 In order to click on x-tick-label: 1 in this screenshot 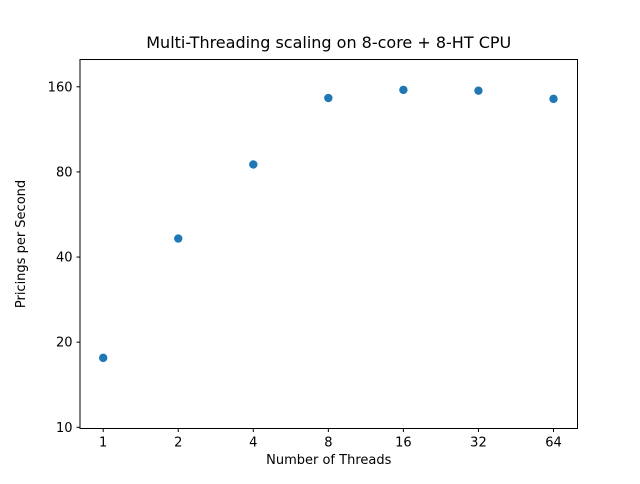, I will do `click(103, 443)`.